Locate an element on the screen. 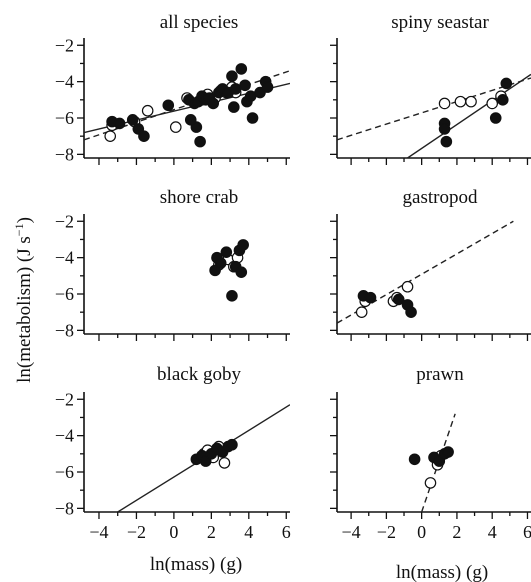 This screenshot has height=582, width=531. fit-line-solid is located at coordinates (469, 115).